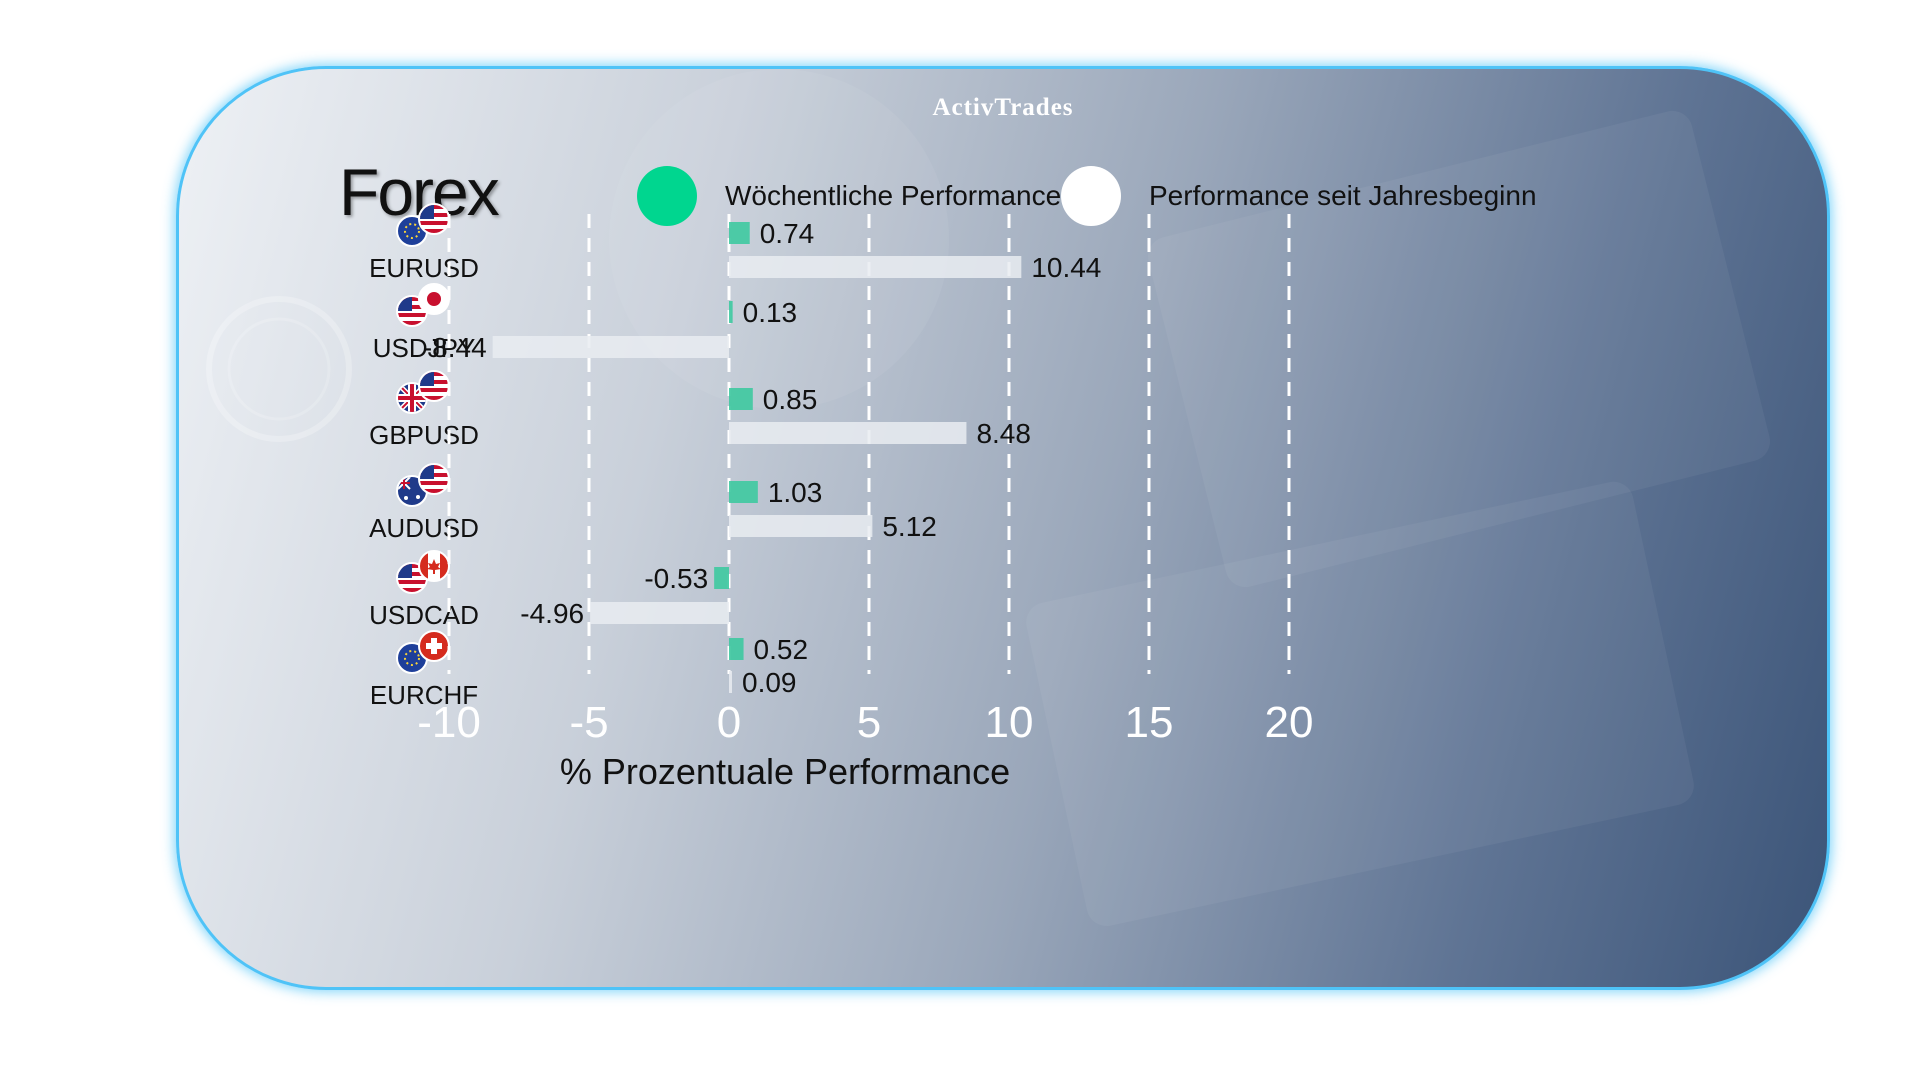  I want to click on weekly-value-label: 0.13, so click(770, 312).